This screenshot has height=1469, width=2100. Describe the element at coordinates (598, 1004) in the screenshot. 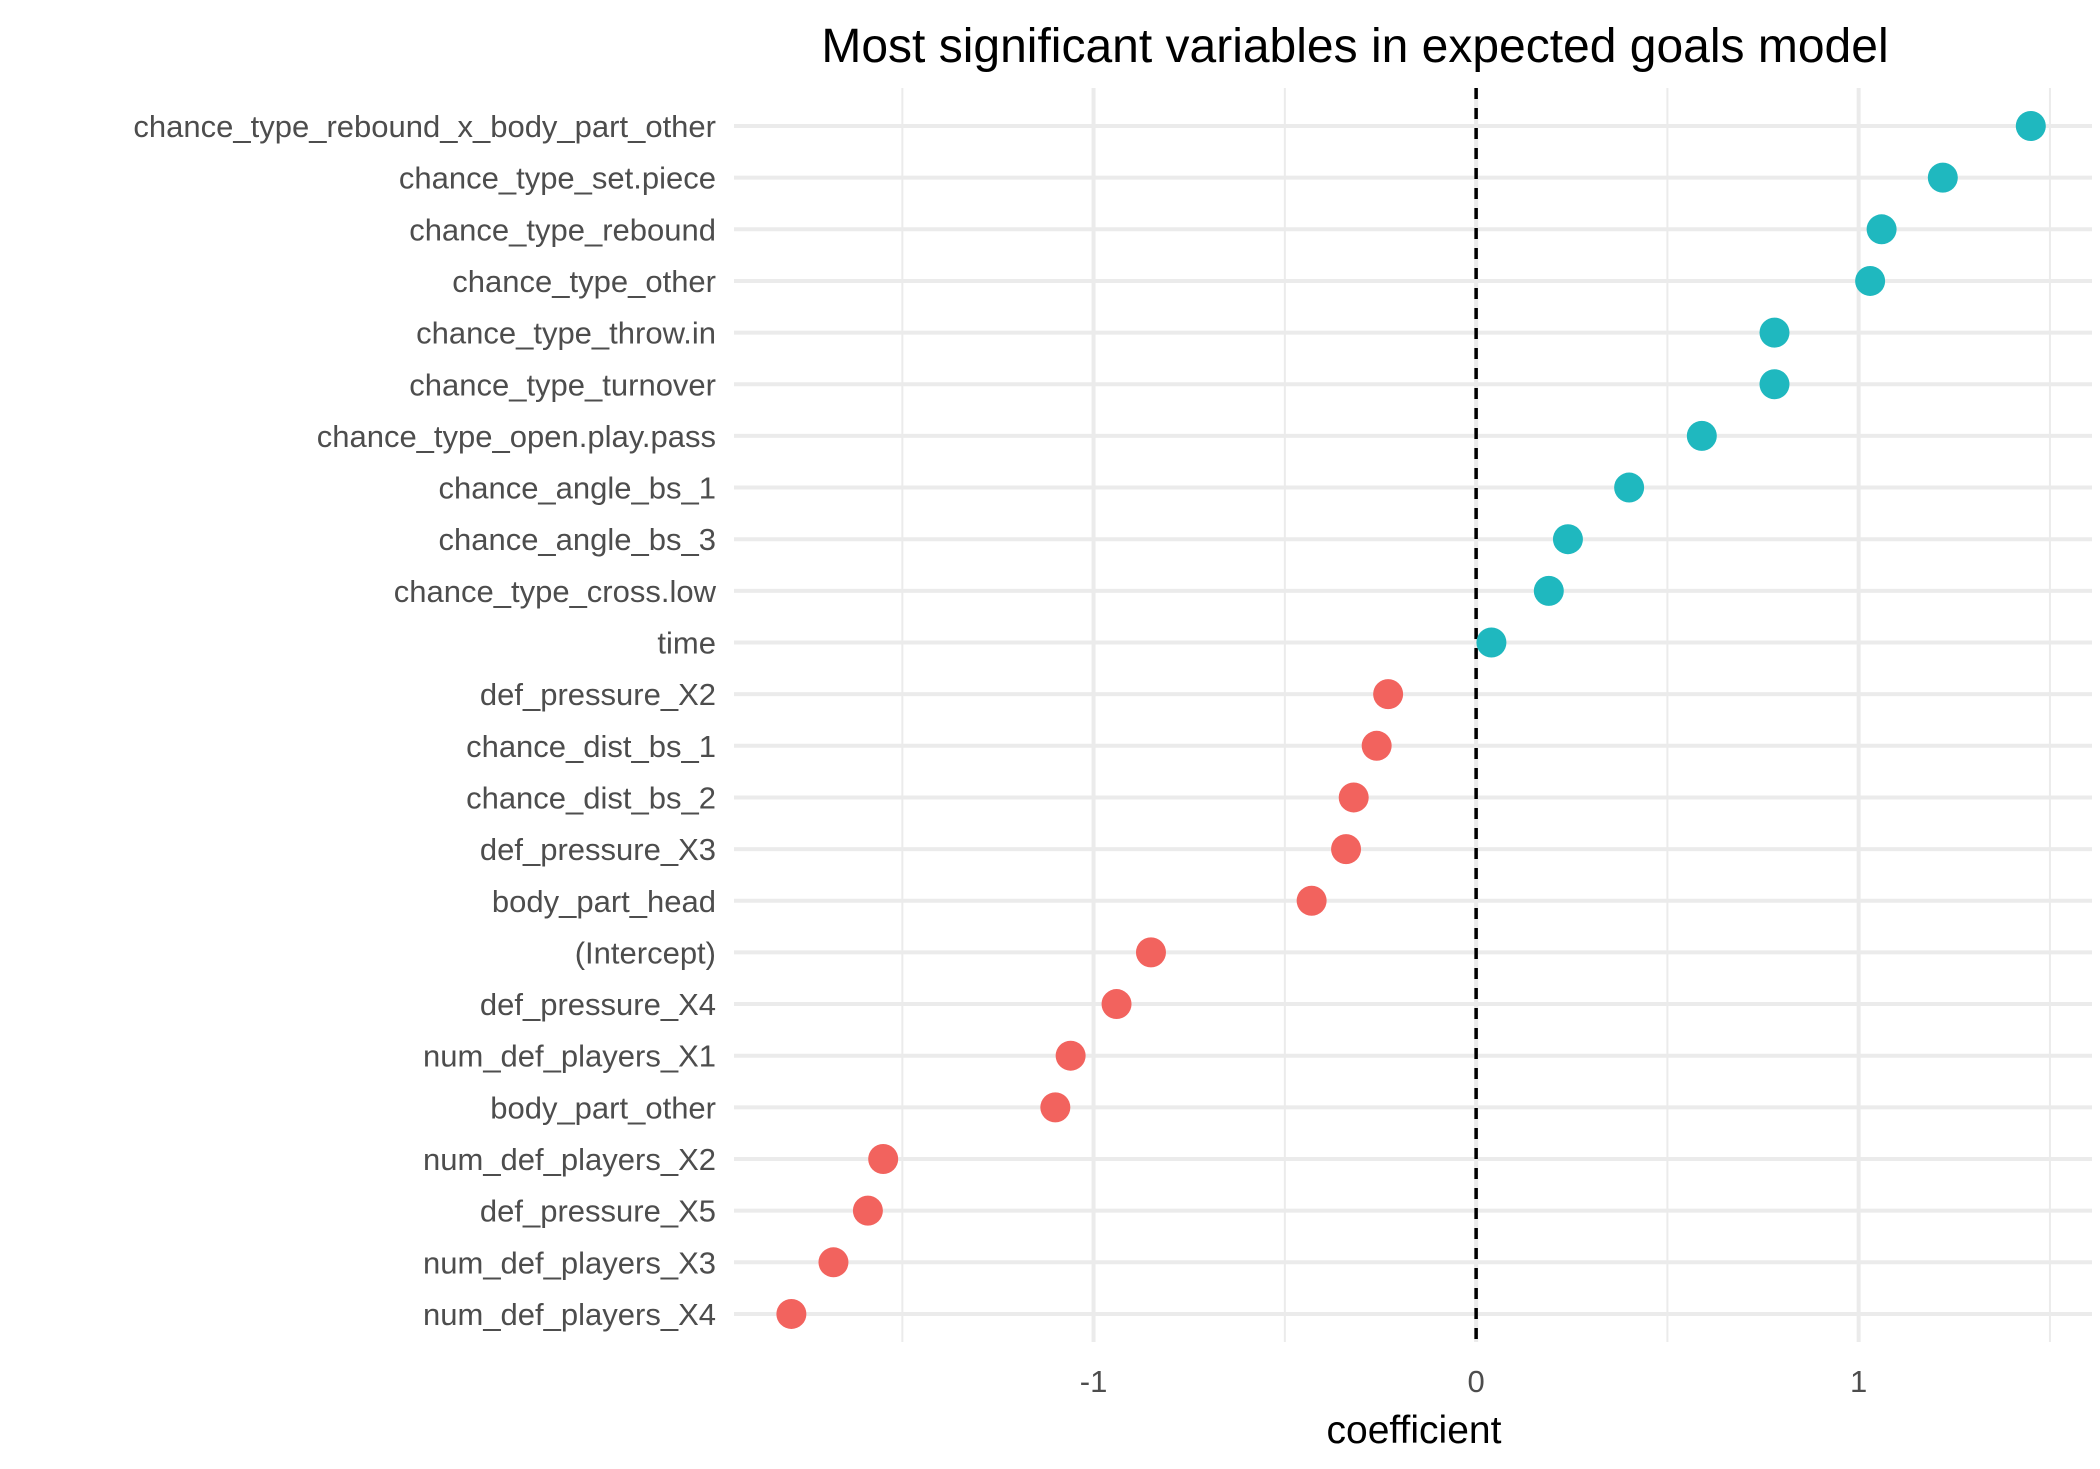

I see `y-tick-label: def_pressure_X4` at that location.